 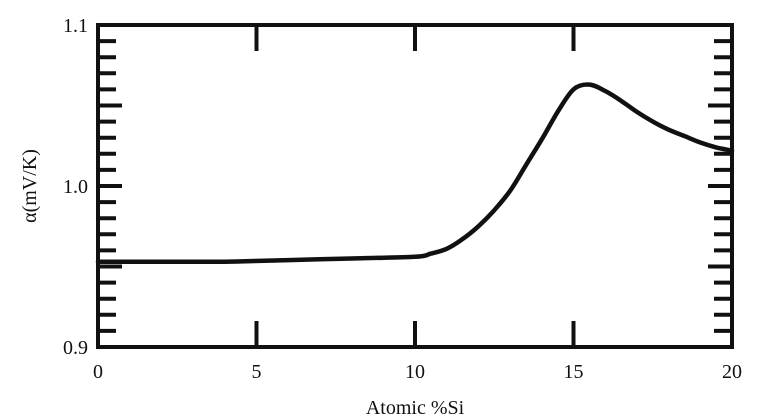 What do you see at coordinates (75, 348) in the screenshot?
I see `y-tick-label: 0.9` at bounding box center [75, 348].